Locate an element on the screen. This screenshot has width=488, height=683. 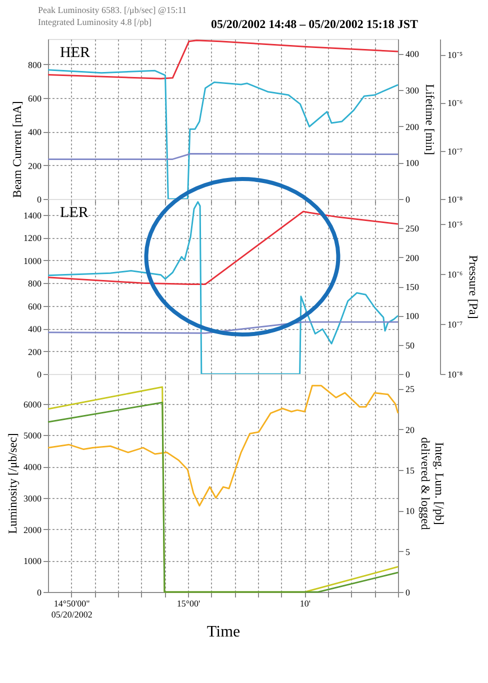
y2-tick-label: 150 is located at coordinates (413, 287).